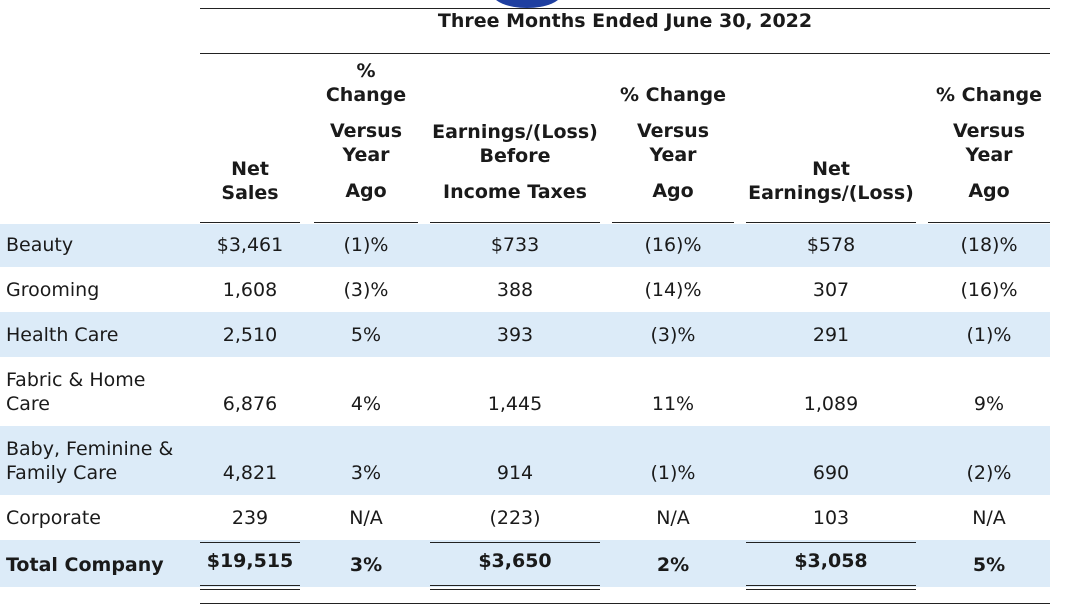 The image size is (1080, 612). What do you see at coordinates (250, 561) in the screenshot?
I see `net-sales-cell: $19,515` at bounding box center [250, 561].